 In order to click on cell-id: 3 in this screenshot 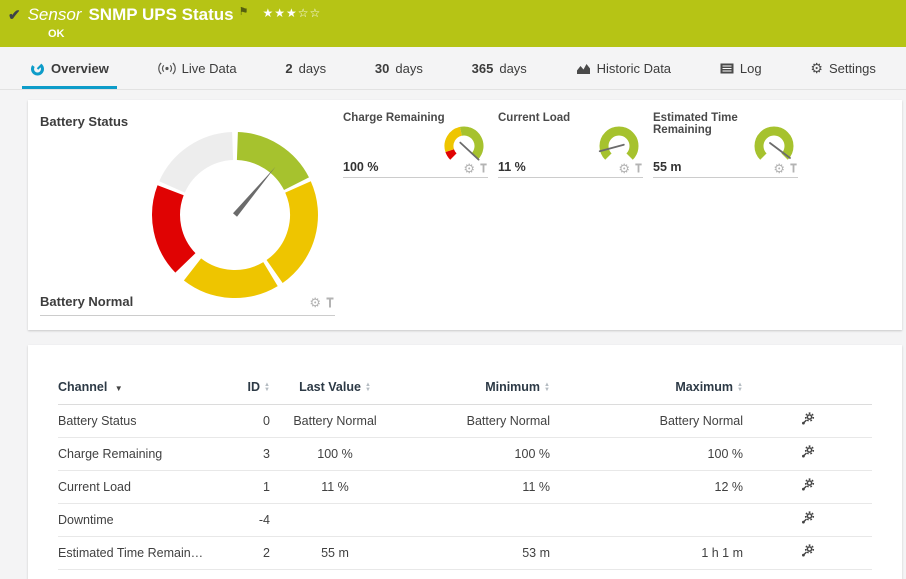, I will do `click(250, 454)`.